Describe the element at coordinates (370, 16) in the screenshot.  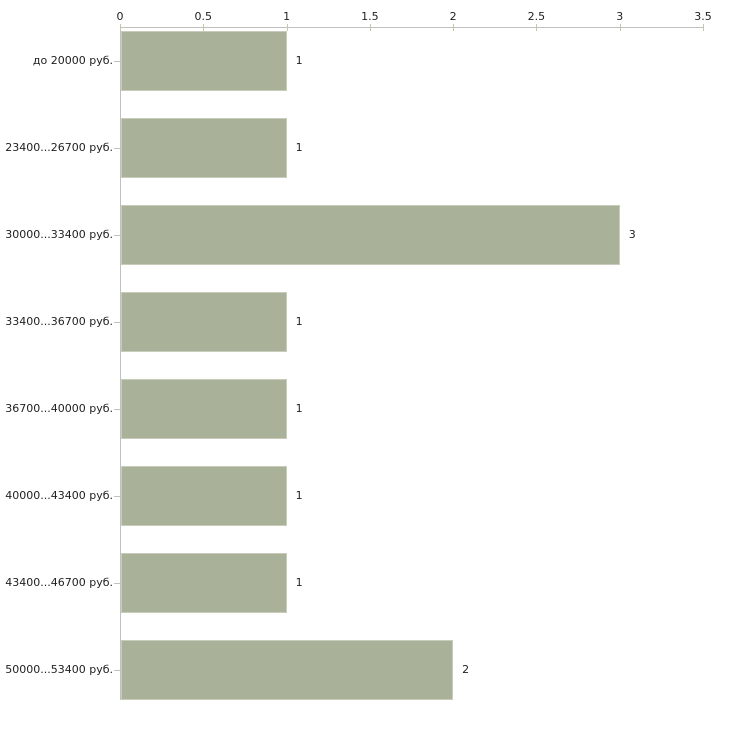
I see `x-axis-tick-label: 1.5` at that location.